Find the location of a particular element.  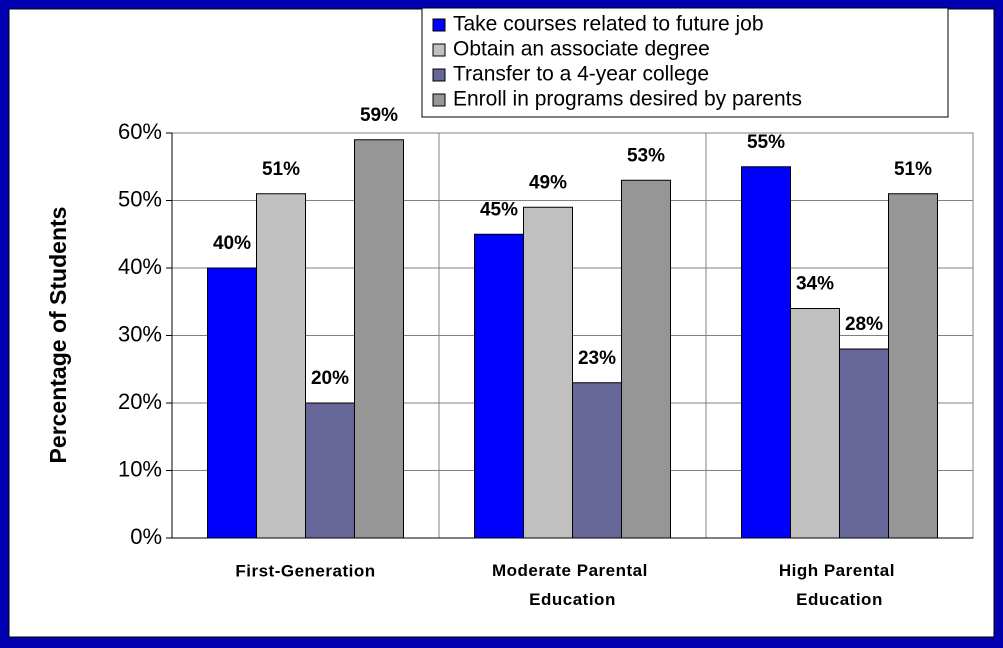

data-label: 53% is located at coordinates (646, 155).